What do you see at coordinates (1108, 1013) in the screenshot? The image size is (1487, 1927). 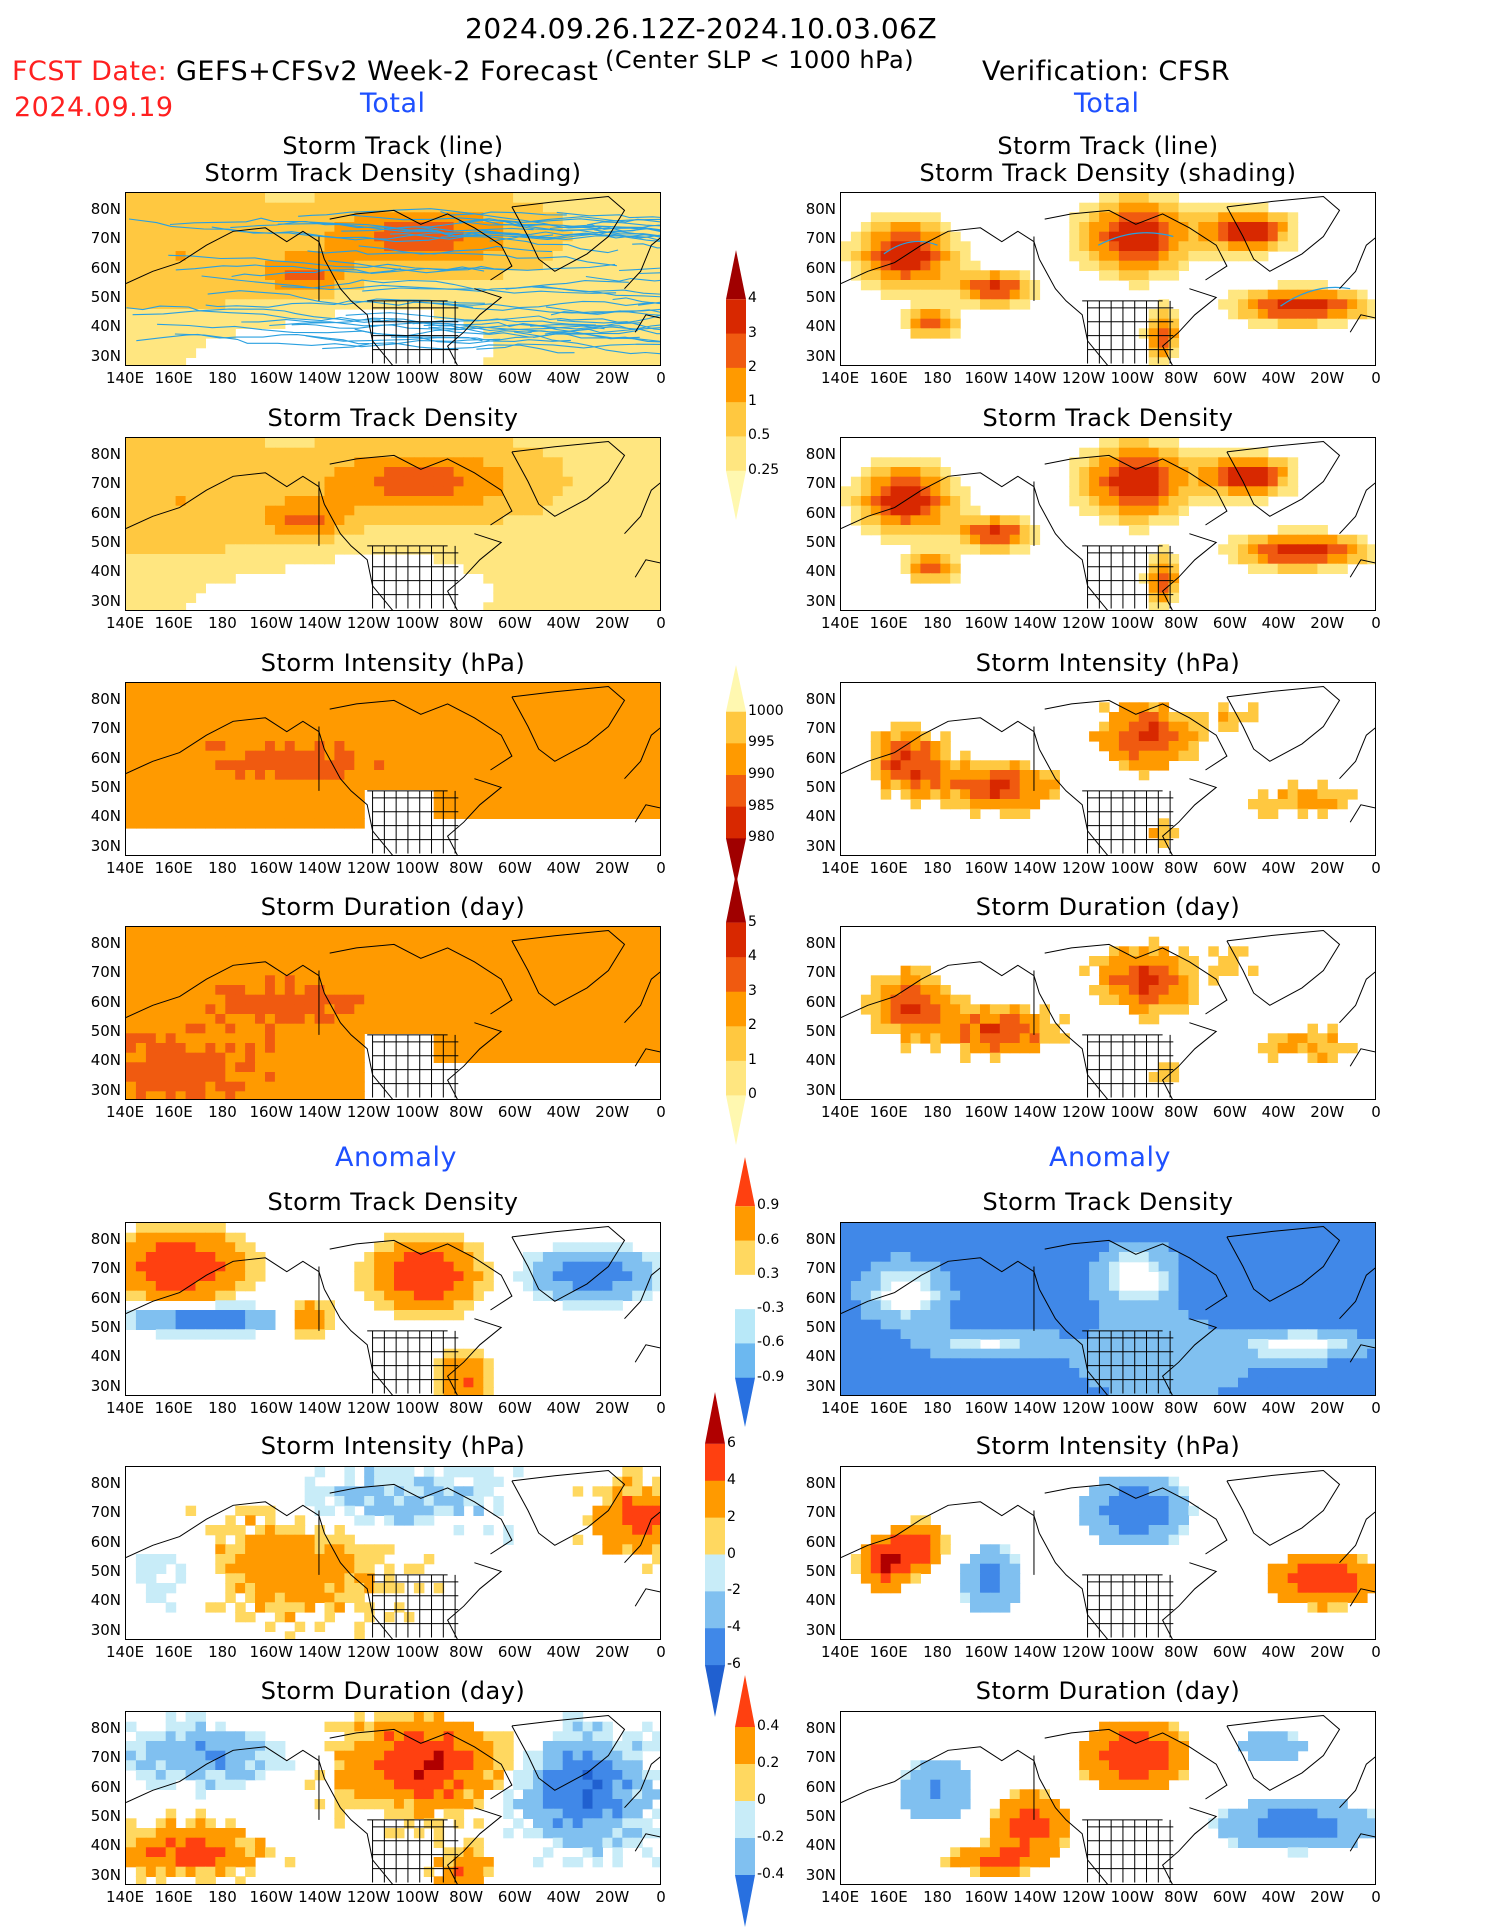 I see `map-field` at bounding box center [1108, 1013].